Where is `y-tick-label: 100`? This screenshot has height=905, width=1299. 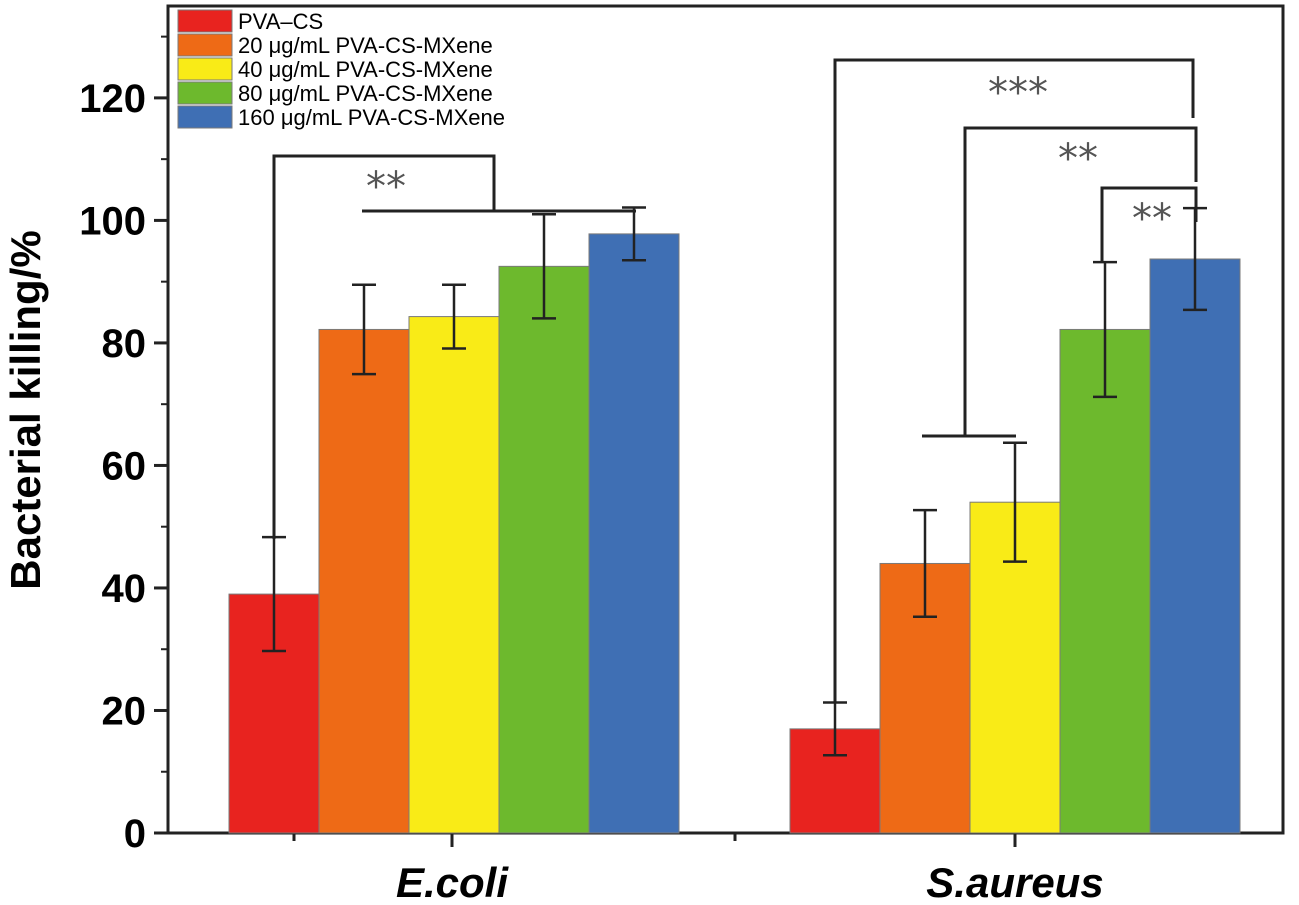
y-tick-label: 100 is located at coordinates (112, 221).